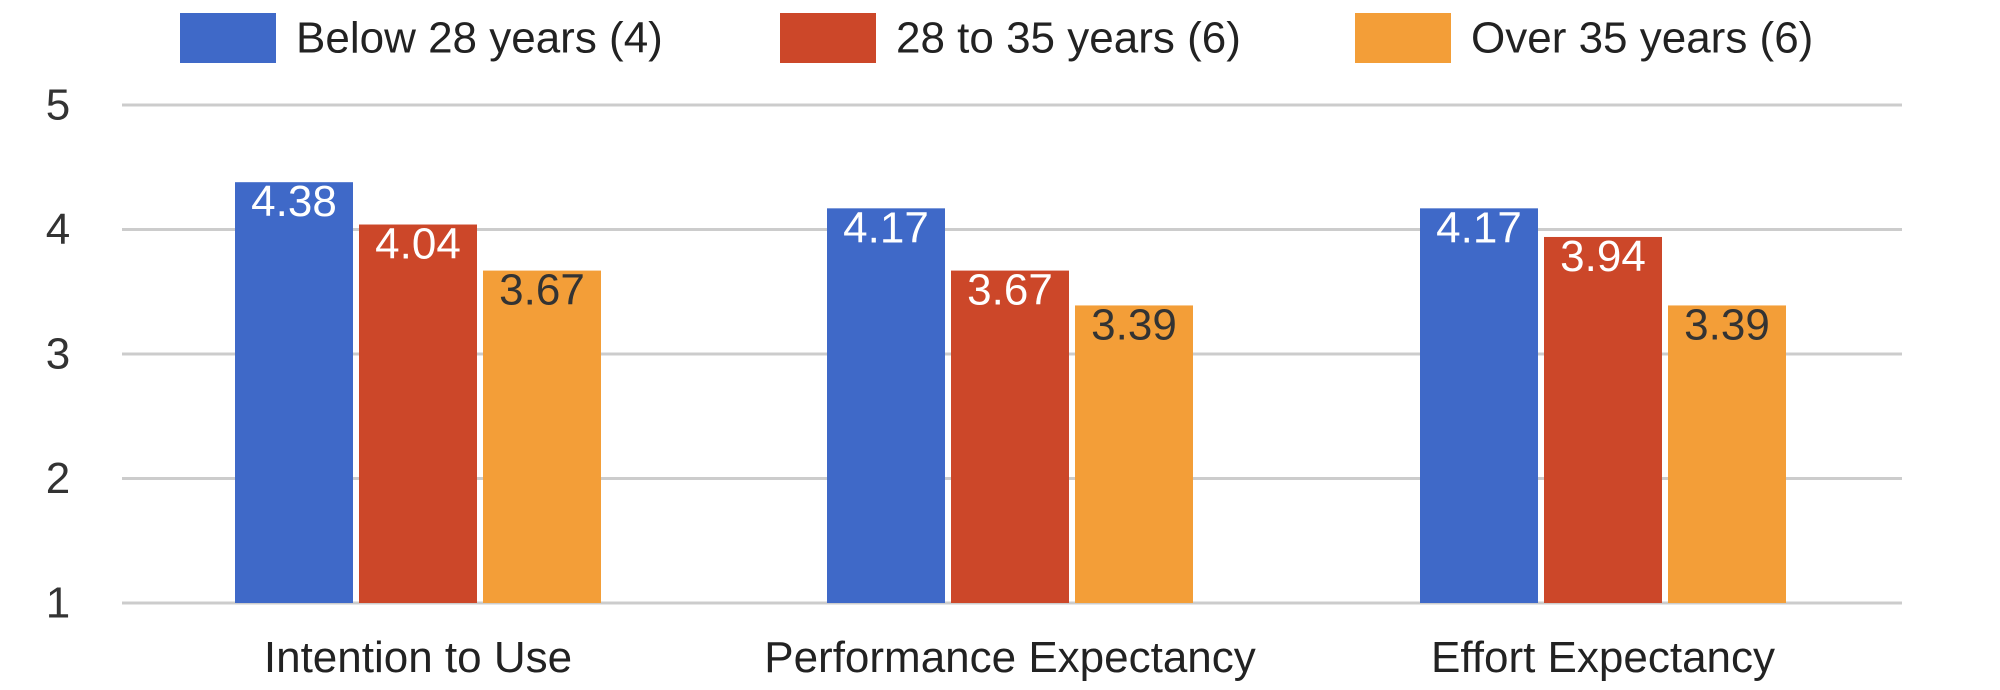  Describe the element at coordinates (418, 657) in the screenshot. I see `x-category-label: Intention to Use` at that location.